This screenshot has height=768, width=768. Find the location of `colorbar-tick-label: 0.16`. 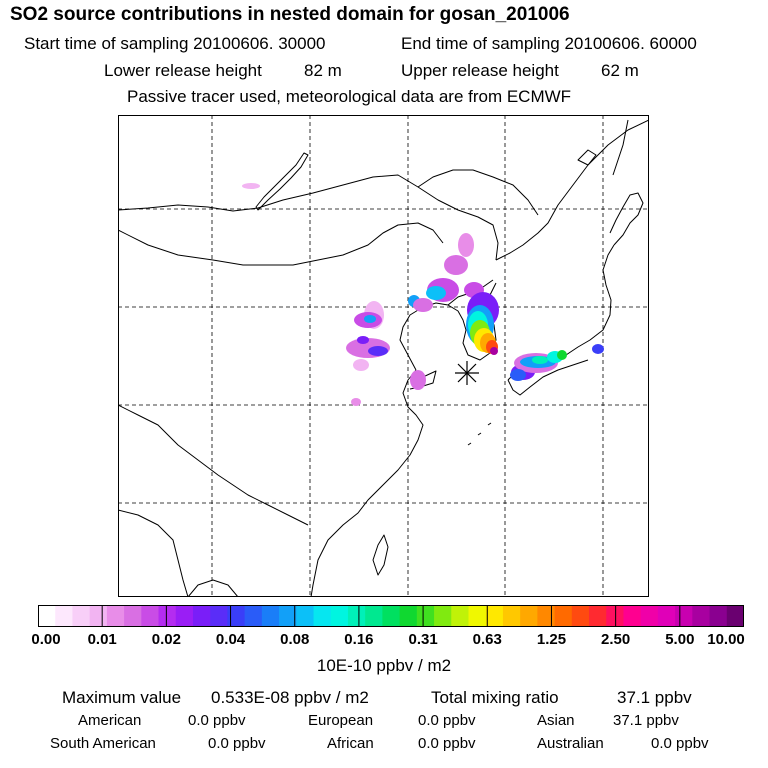

colorbar-tick-label: 0.16 is located at coordinates (359, 639).